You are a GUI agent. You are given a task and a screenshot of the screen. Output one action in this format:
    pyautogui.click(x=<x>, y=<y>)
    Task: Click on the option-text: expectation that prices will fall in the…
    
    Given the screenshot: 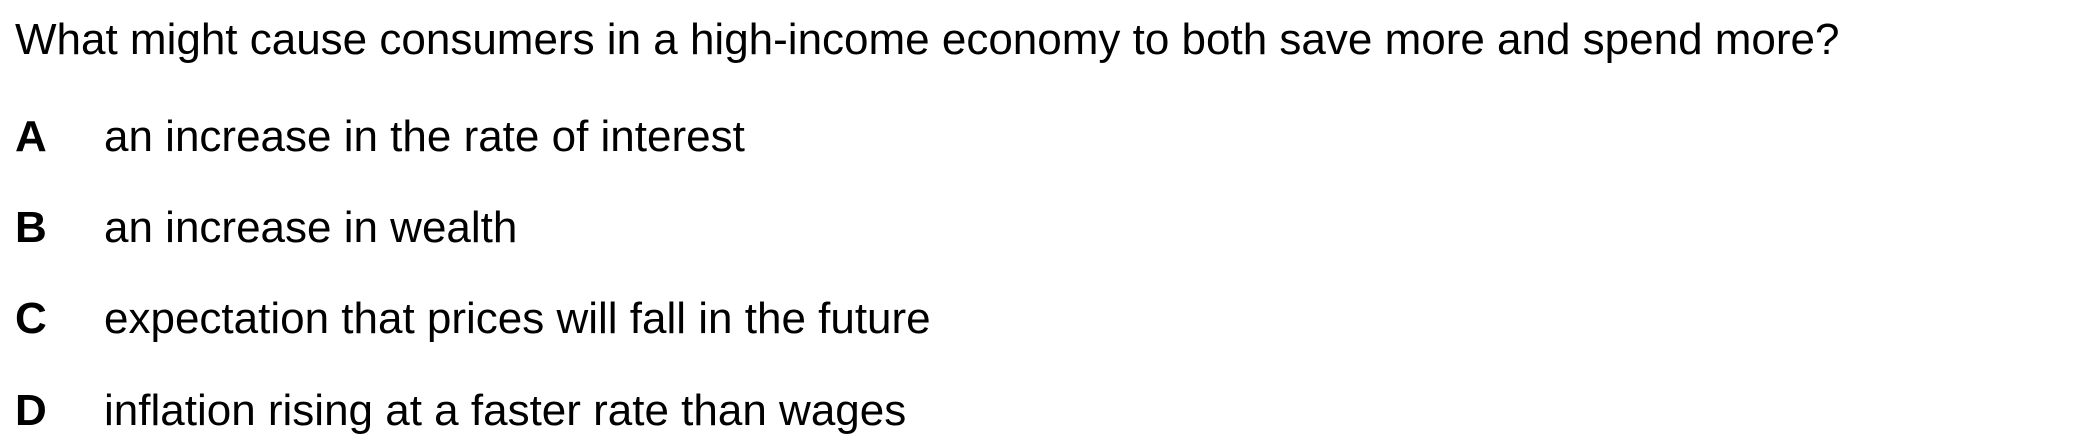 What is the action you would take?
    pyautogui.click(x=517, y=318)
    